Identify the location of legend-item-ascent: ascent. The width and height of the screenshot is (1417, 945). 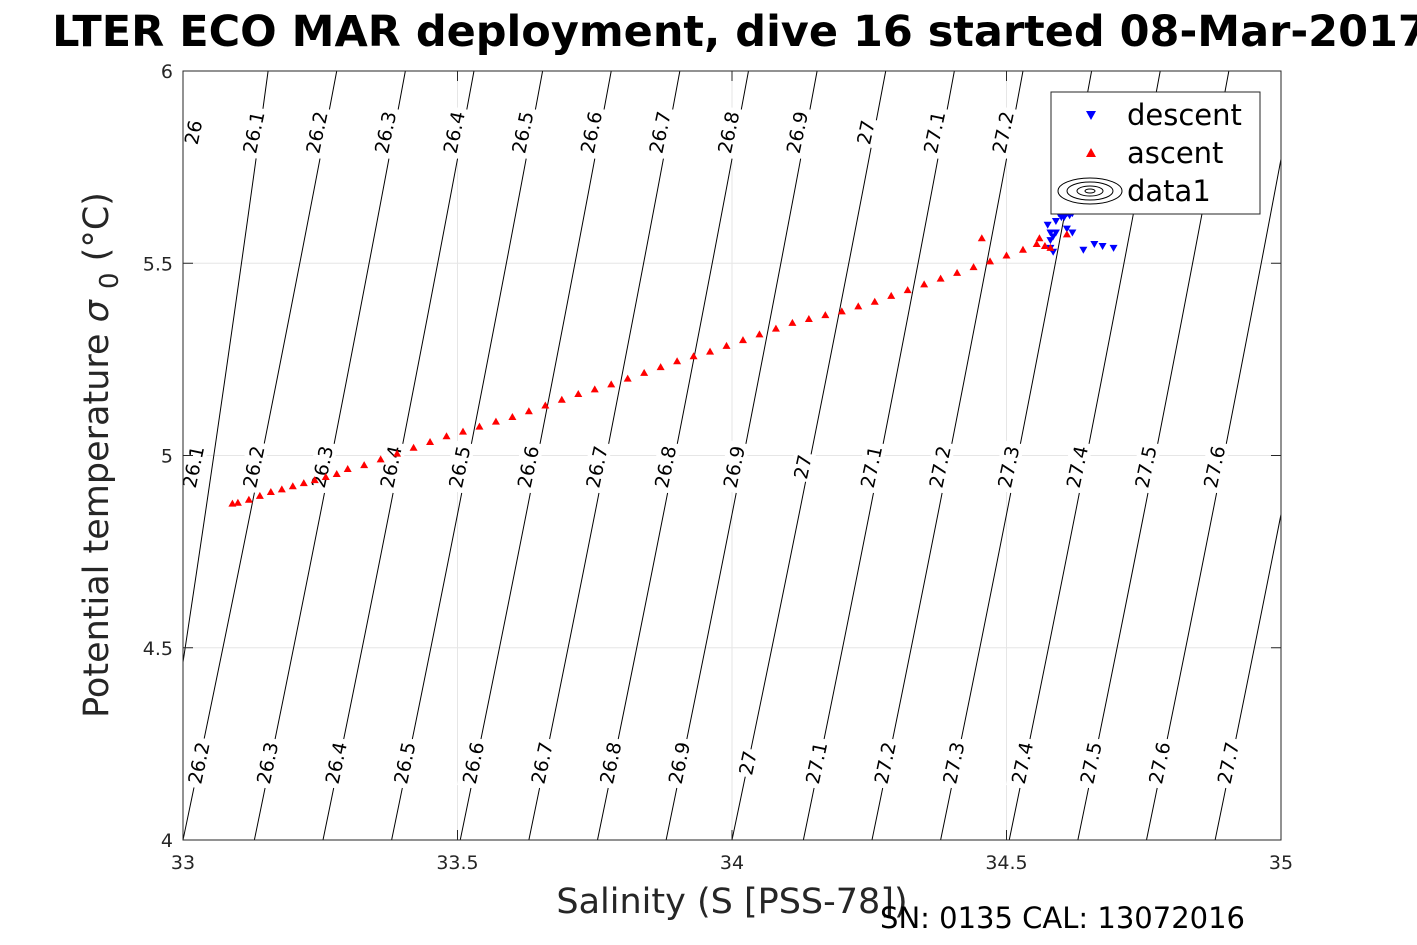
(1154, 153).